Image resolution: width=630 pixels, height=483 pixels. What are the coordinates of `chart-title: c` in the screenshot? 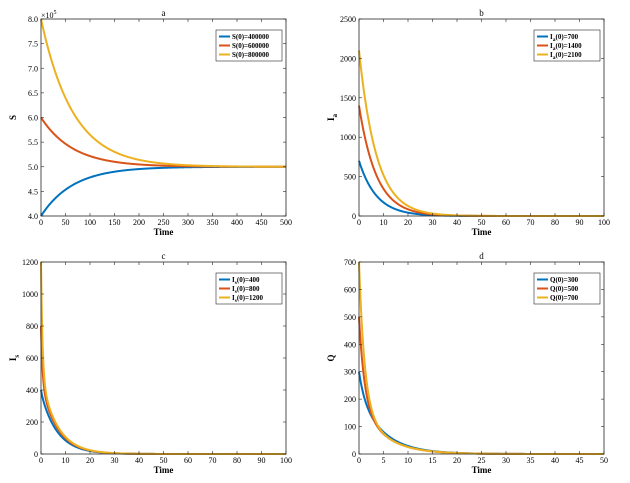 It's located at (164, 256).